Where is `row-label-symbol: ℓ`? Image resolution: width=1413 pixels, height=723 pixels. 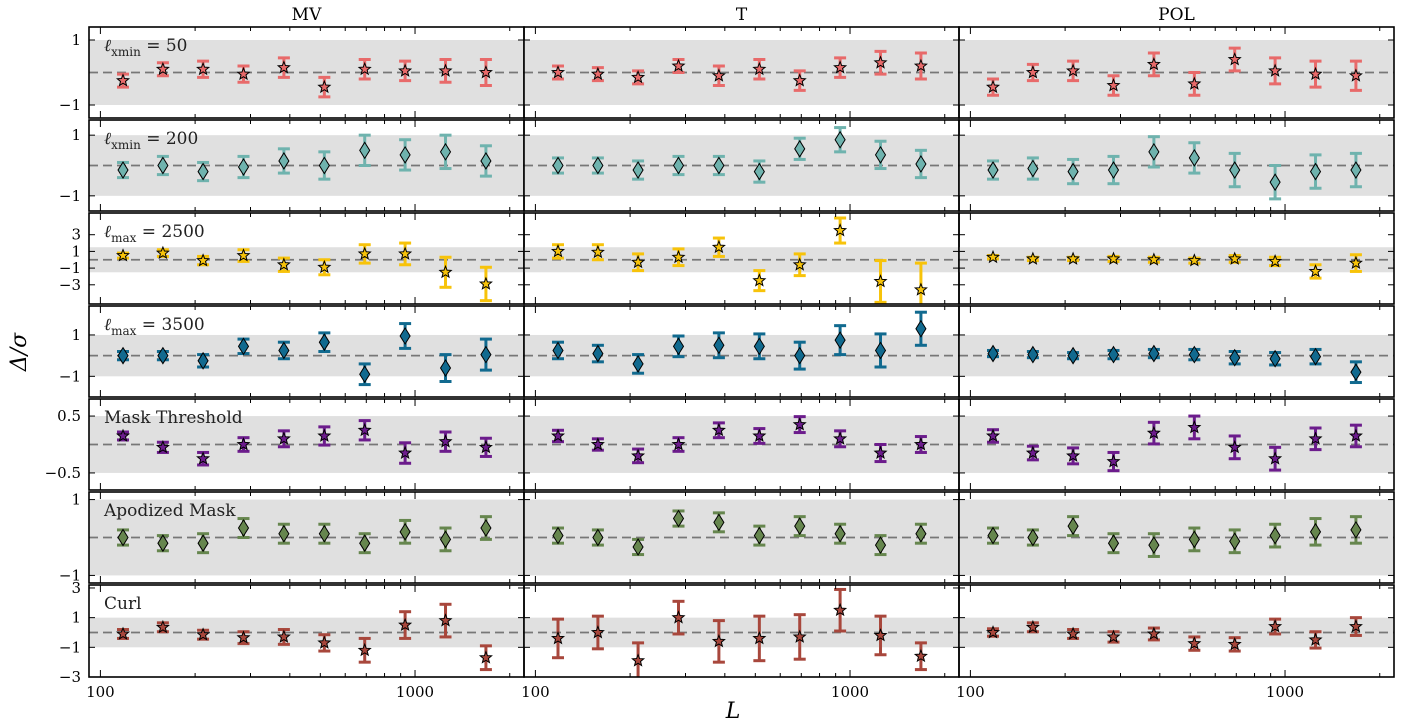
row-label-symbol: ℓ is located at coordinates (107, 139).